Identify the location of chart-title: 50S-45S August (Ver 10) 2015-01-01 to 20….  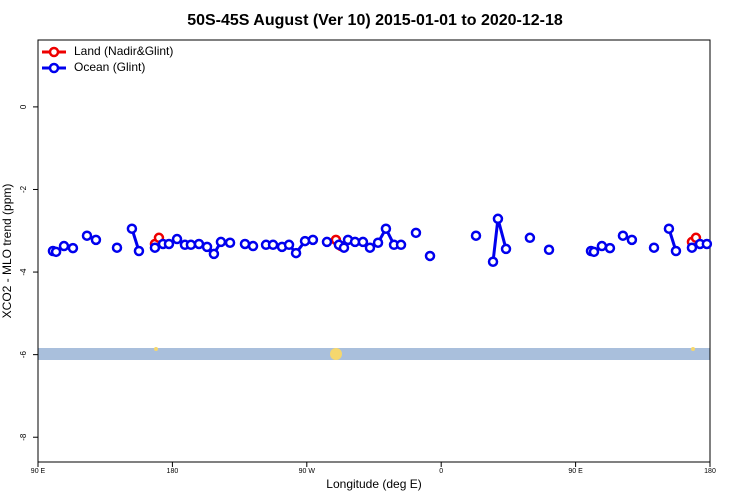
(375, 20).